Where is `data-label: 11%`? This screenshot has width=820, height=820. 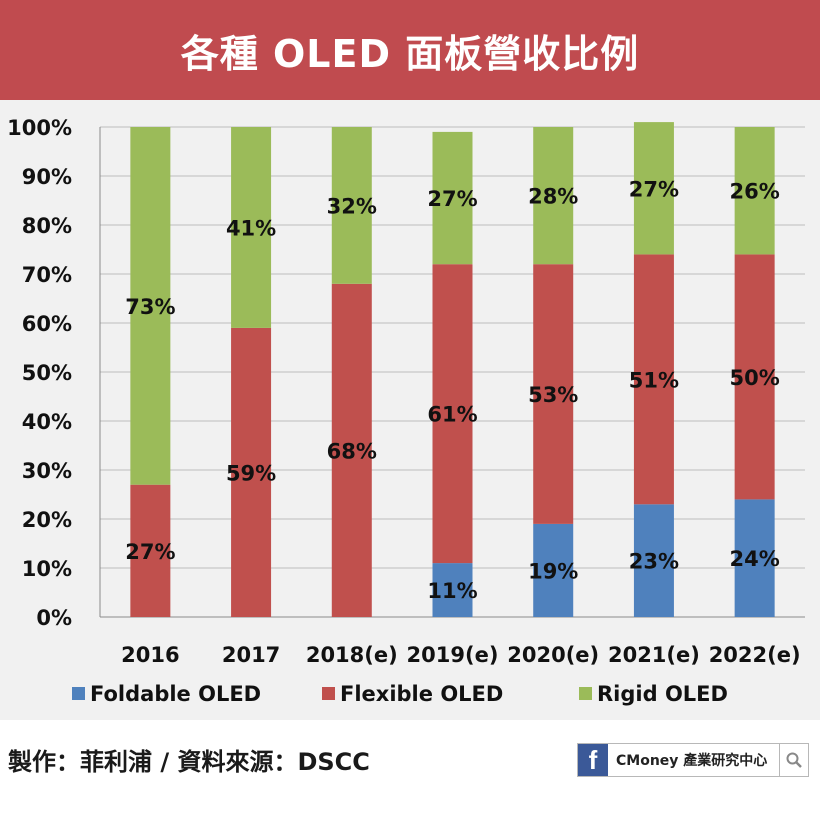
data-label: 11% is located at coordinates (452, 591).